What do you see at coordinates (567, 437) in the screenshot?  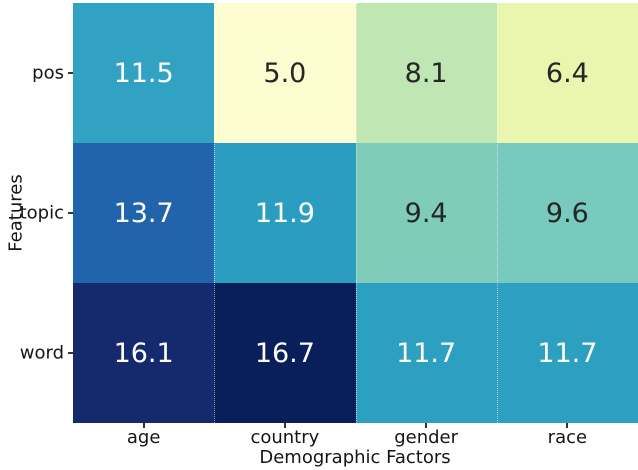 I see `x-tick-label-race: race` at bounding box center [567, 437].